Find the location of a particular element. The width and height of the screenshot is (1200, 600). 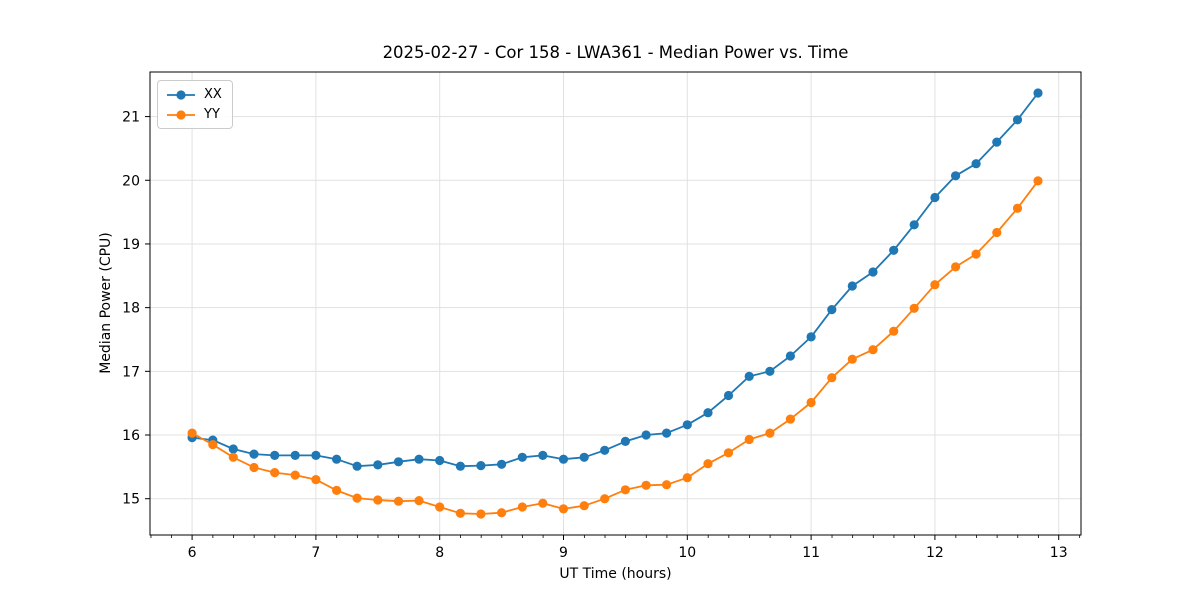

legend-item-yy: YY is located at coordinates (193, 114).